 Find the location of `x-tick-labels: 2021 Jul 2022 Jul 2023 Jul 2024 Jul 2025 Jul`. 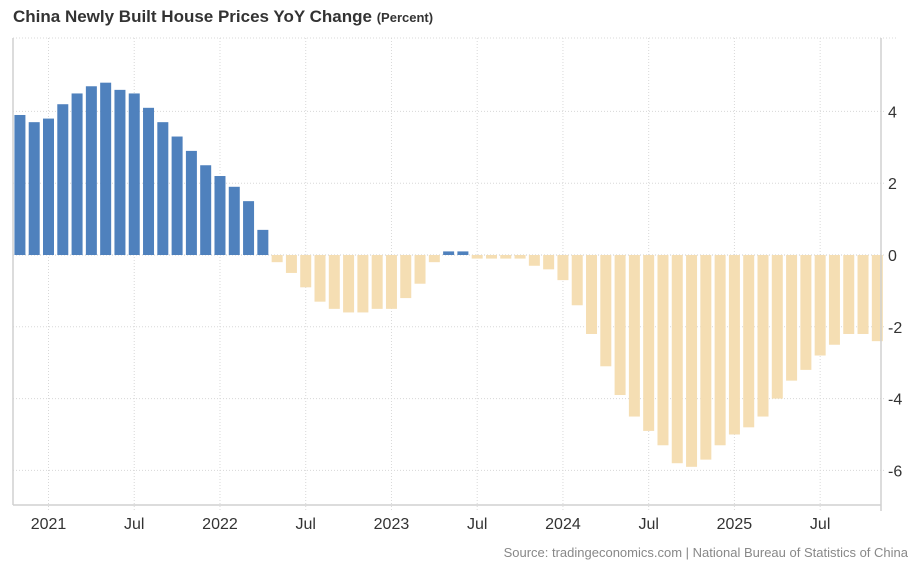

x-tick-labels: 2021 Jul 2022 Jul 2023 Jul 2024 Jul 2025 Jul is located at coordinates (431, 524).